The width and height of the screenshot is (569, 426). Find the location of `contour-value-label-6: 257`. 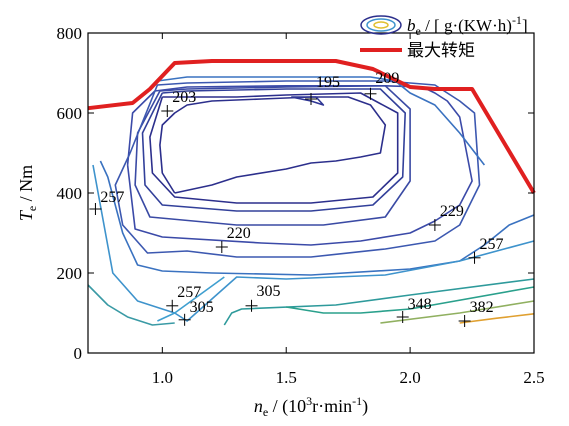

contour-value-label-6: 257 is located at coordinates (491, 244).